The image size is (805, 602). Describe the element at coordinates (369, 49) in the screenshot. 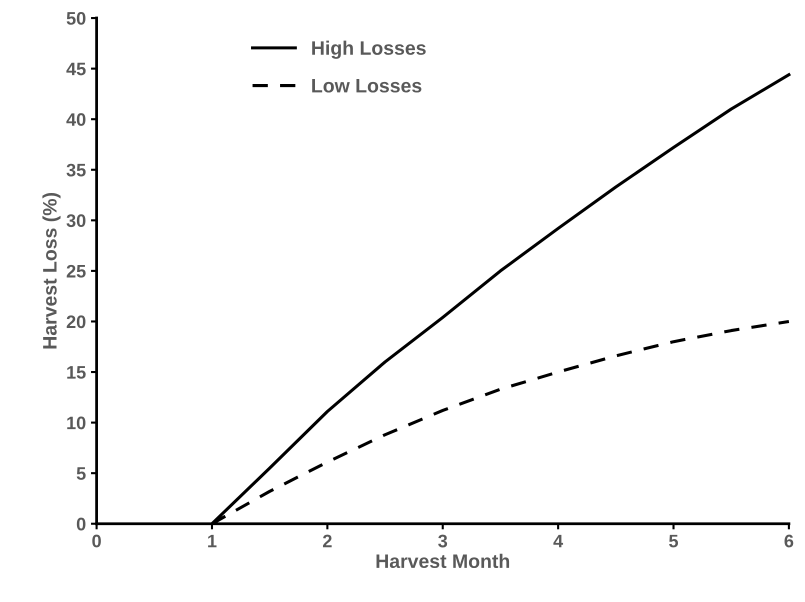

I see `legend-label: High Losses` at that location.